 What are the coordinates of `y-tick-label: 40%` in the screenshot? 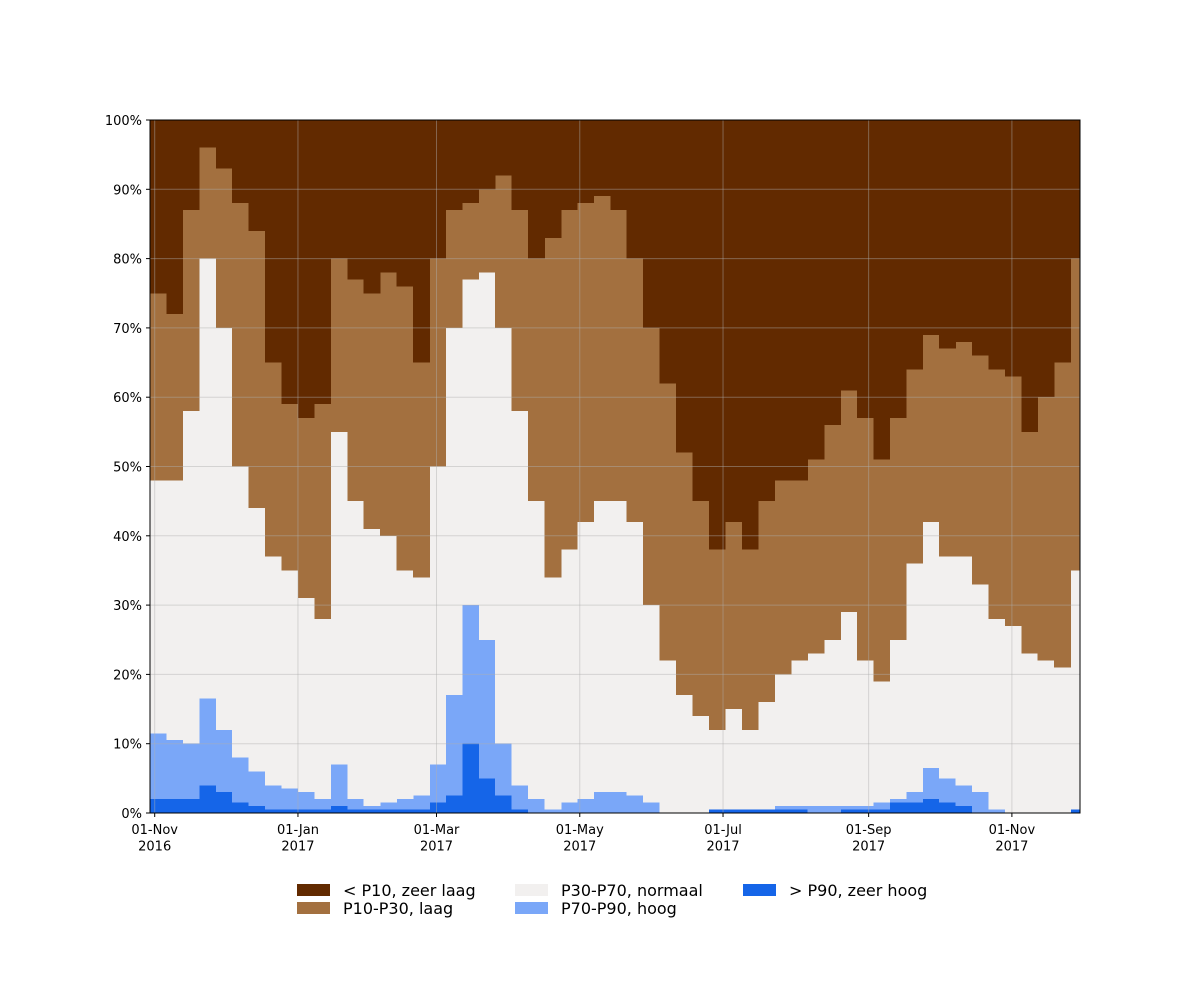 It's located at (127, 537).